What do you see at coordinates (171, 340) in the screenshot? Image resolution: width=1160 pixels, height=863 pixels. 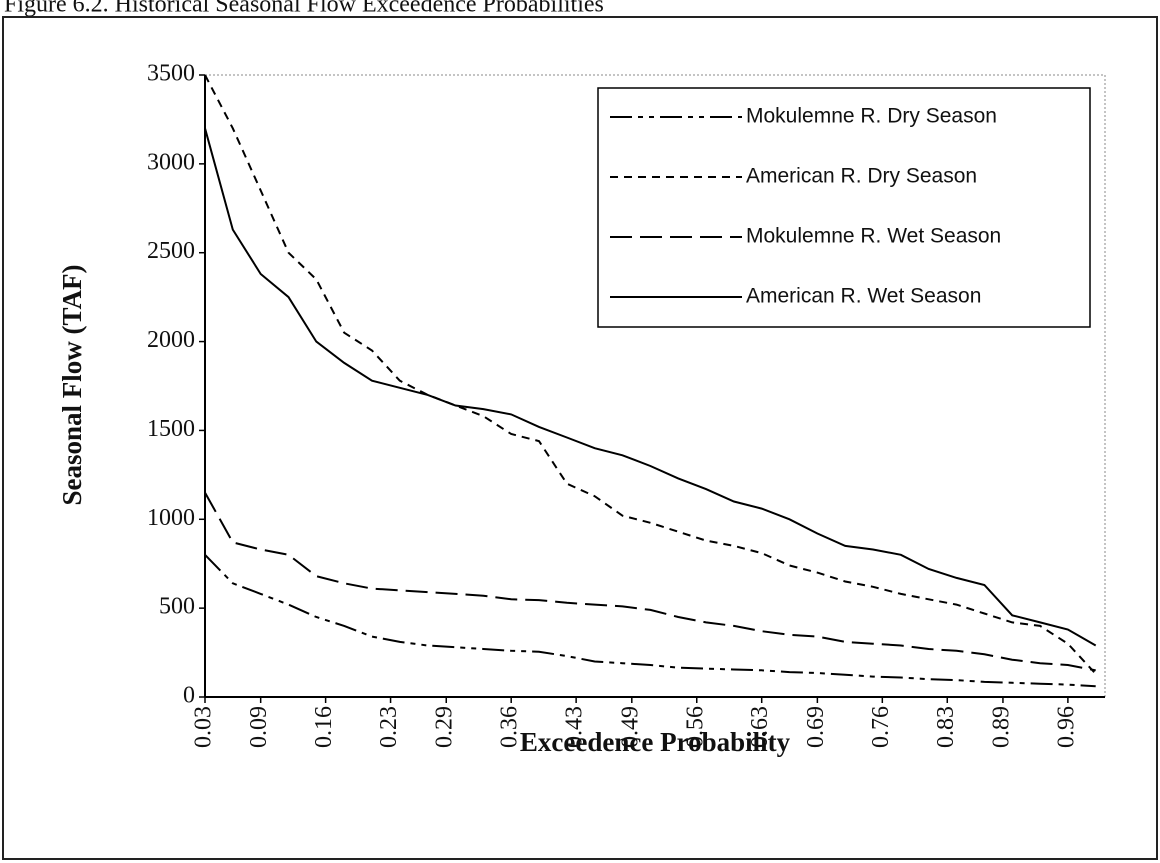 I see `y-tick-label: 2000` at bounding box center [171, 340].